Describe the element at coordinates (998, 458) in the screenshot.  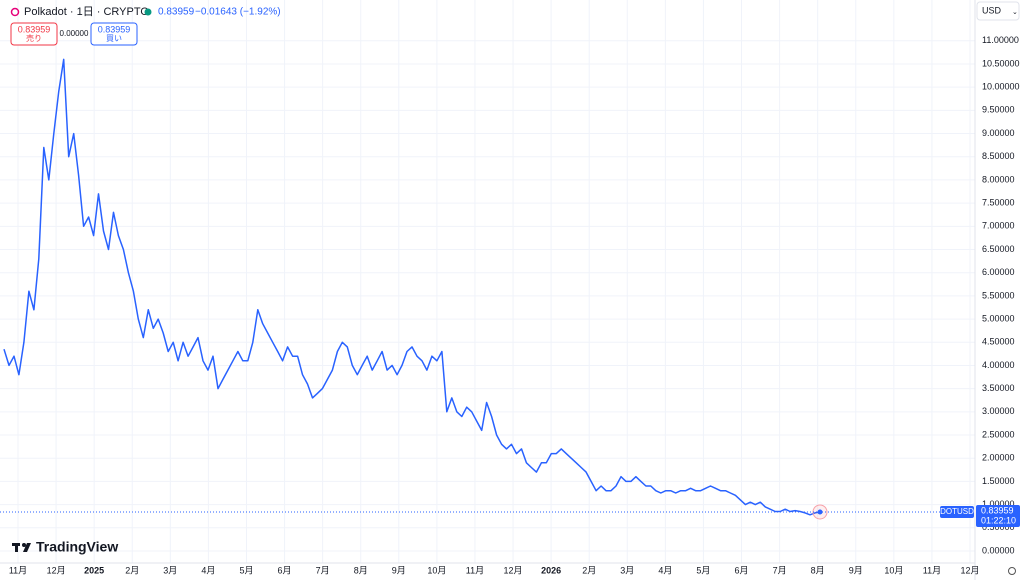
I see `y-tick-label: 2.00000` at that location.